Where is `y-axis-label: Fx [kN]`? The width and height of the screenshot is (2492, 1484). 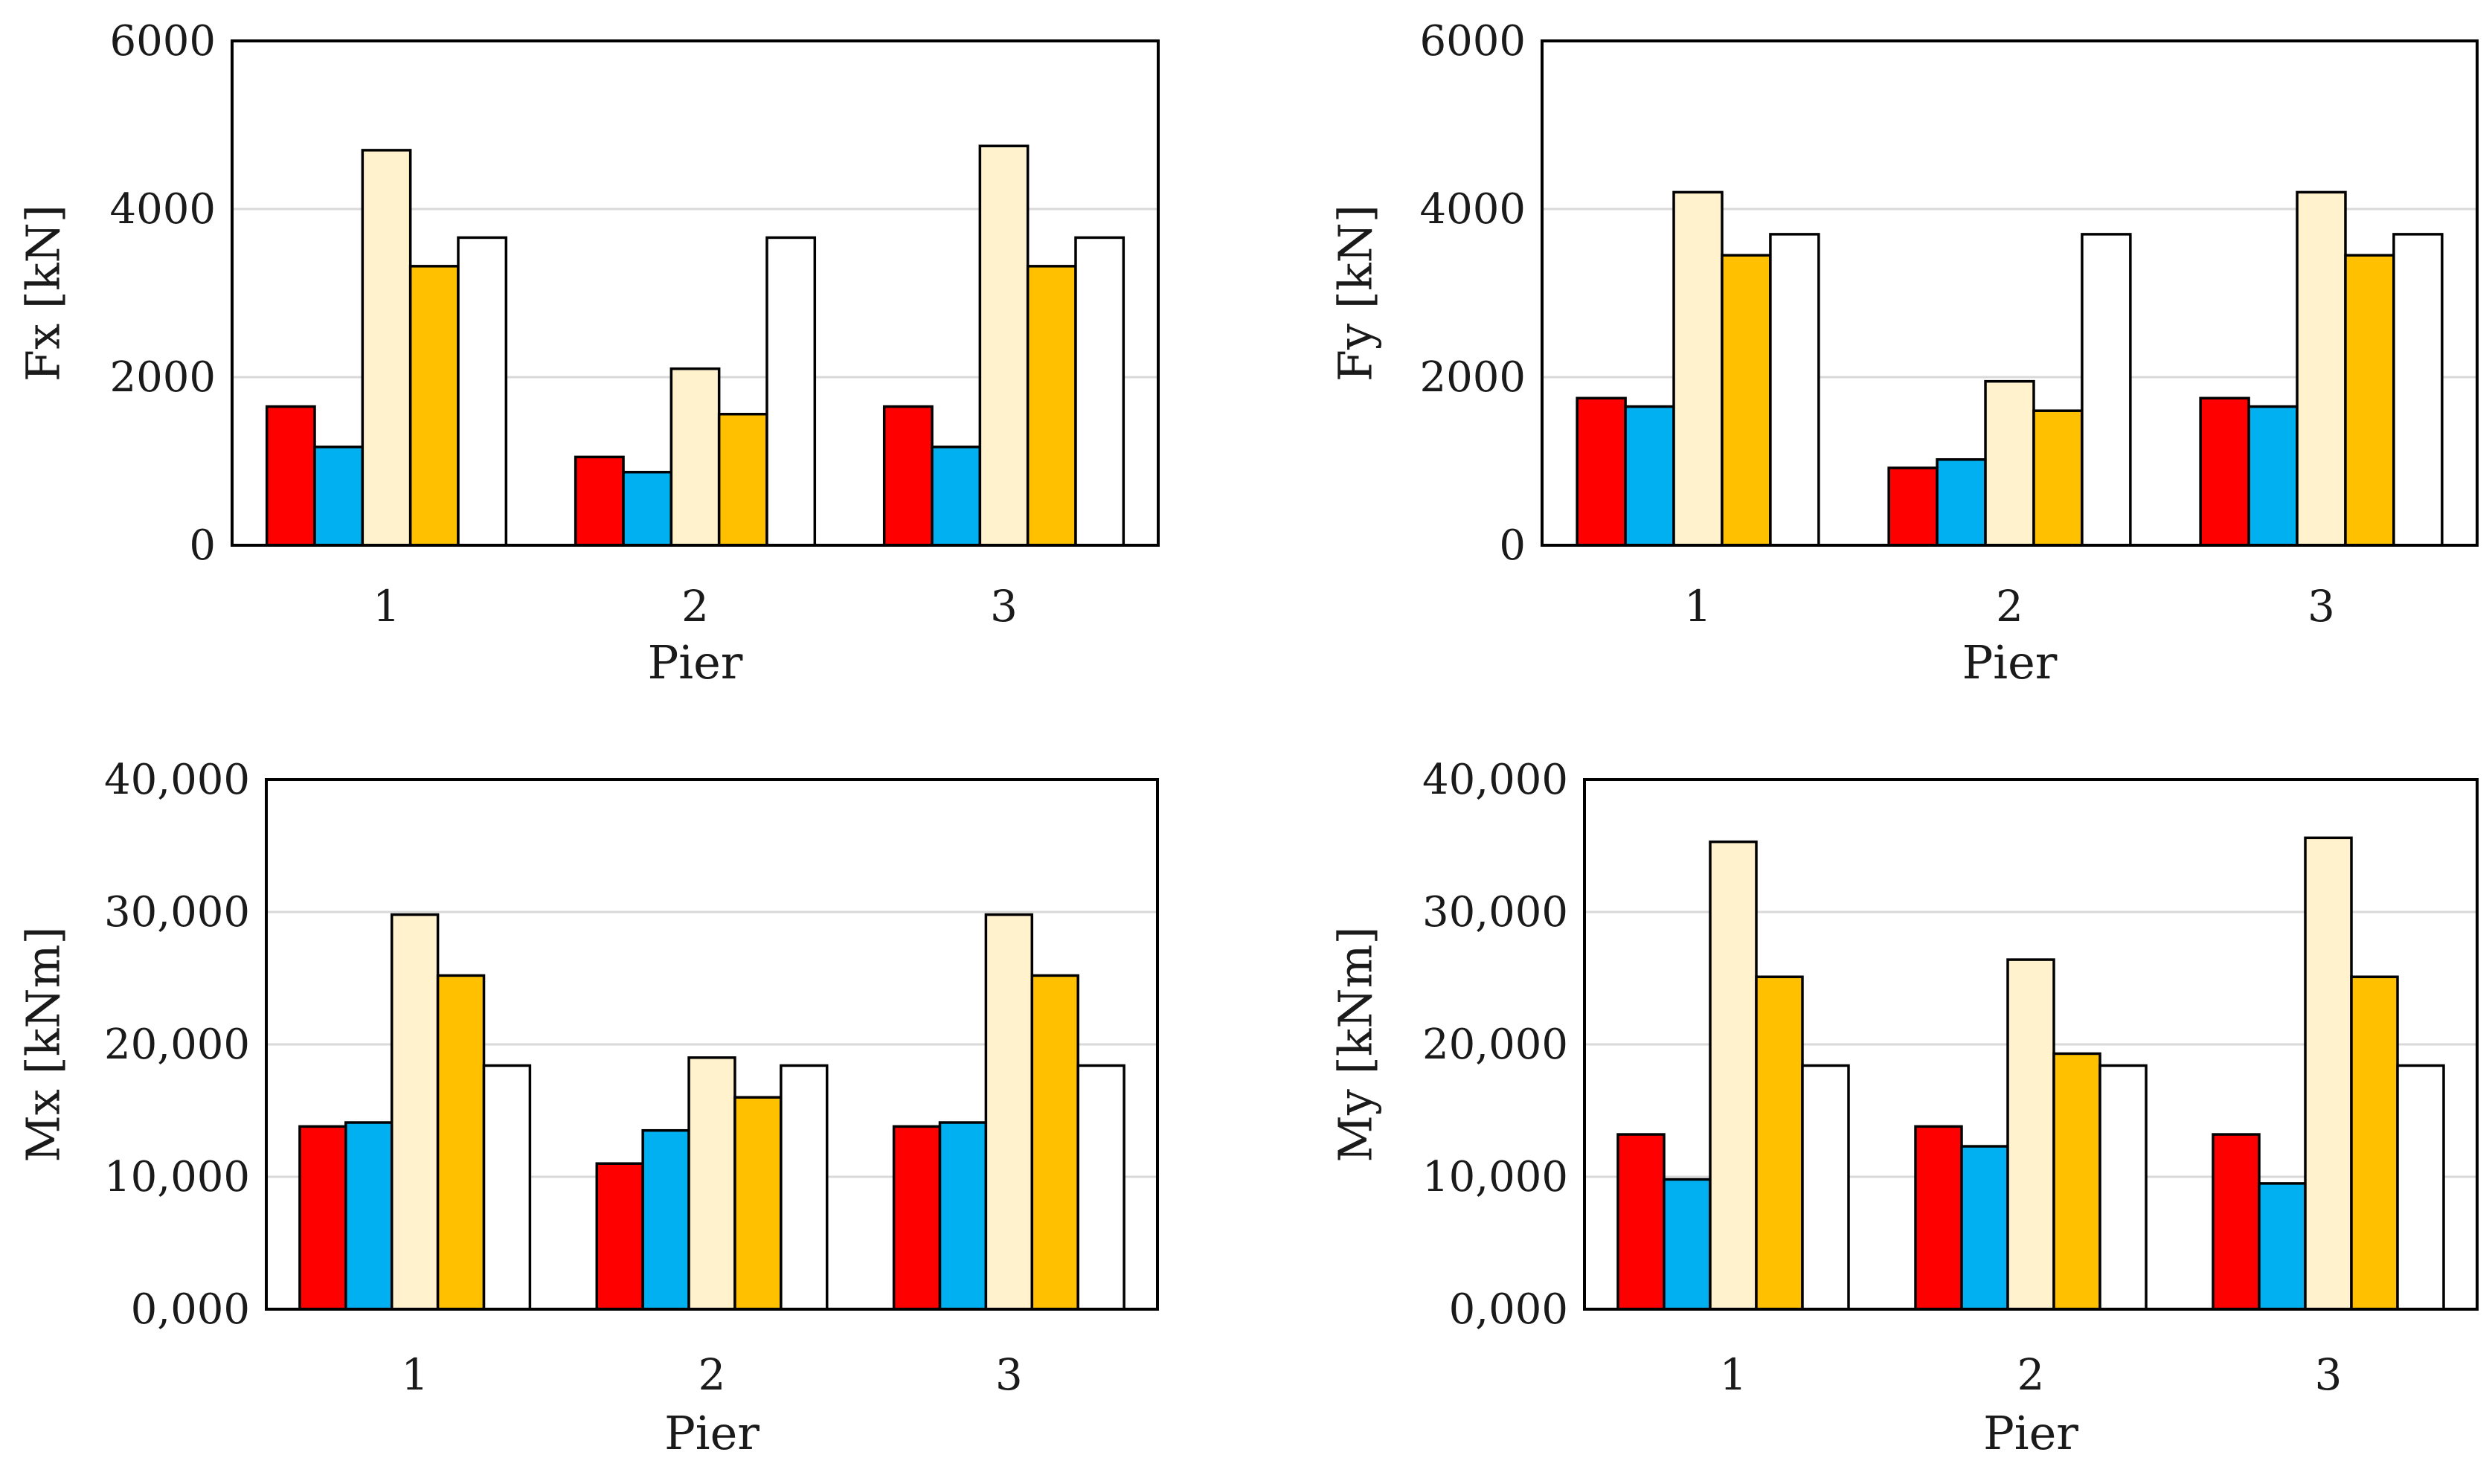 y-axis-label: Fx [kN] is located at coordinates (43, 293).